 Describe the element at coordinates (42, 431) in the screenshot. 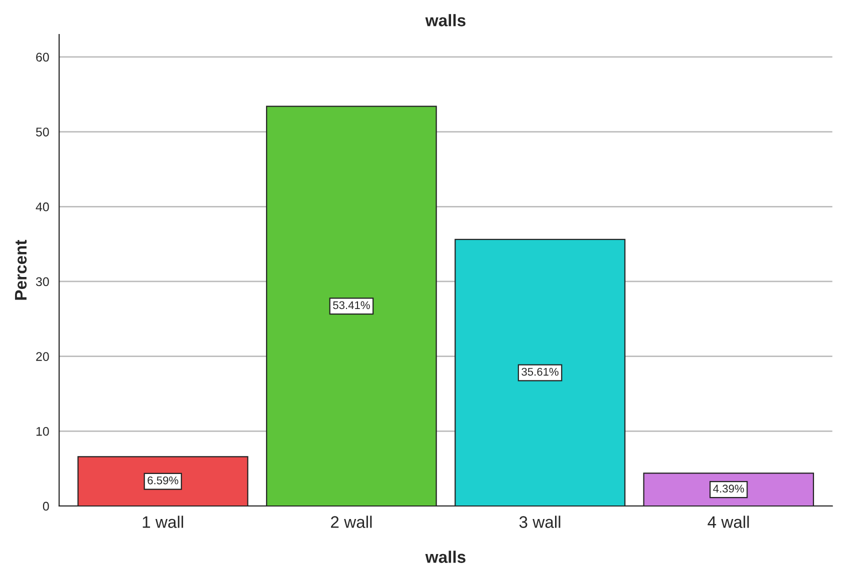

I see `y-tick-label: 10` at that location.